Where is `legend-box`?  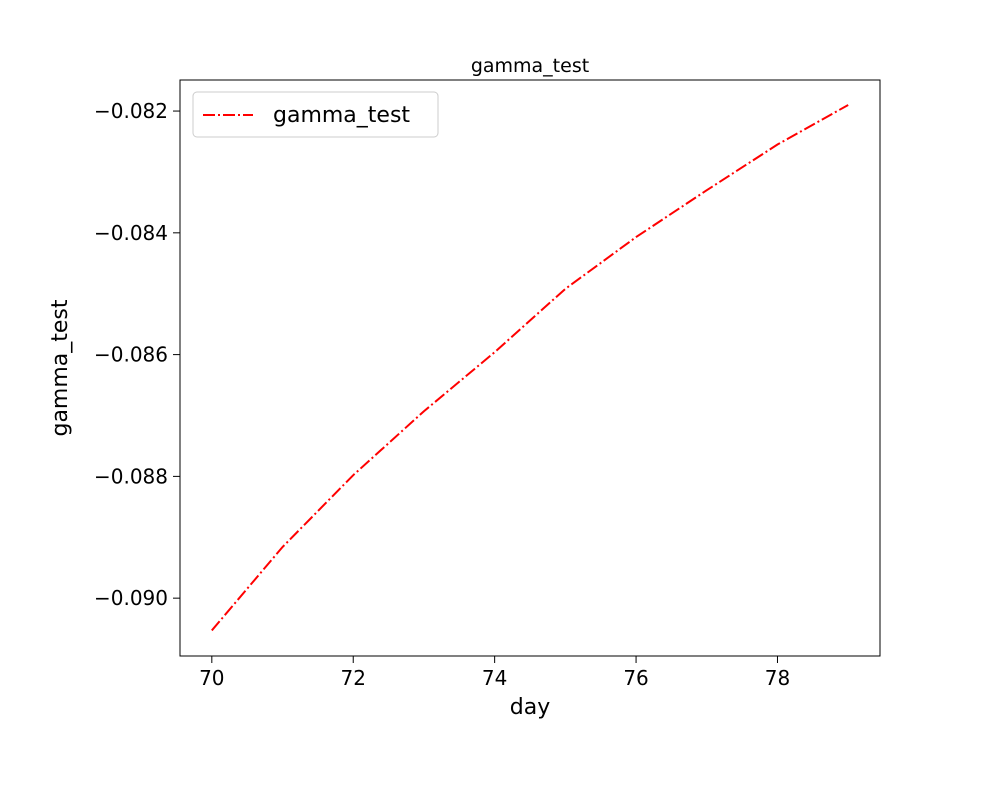 legend-box is located at coordinates (315, 114).